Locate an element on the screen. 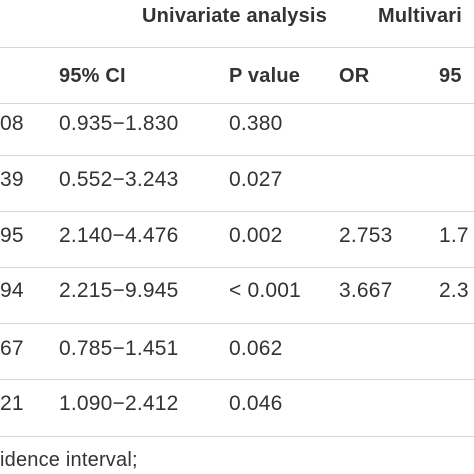  header-univariate-analysis: Univariate analysis is located at coordinates (235, 16).